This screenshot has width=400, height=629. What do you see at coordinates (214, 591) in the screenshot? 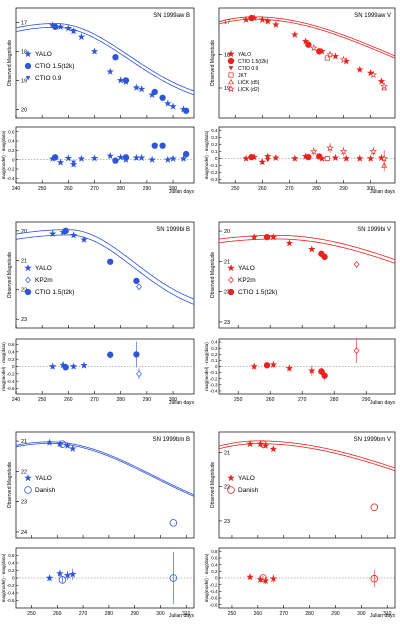
I see `residual-y-tick-label: -0.4` at bounding box center [214, 591].